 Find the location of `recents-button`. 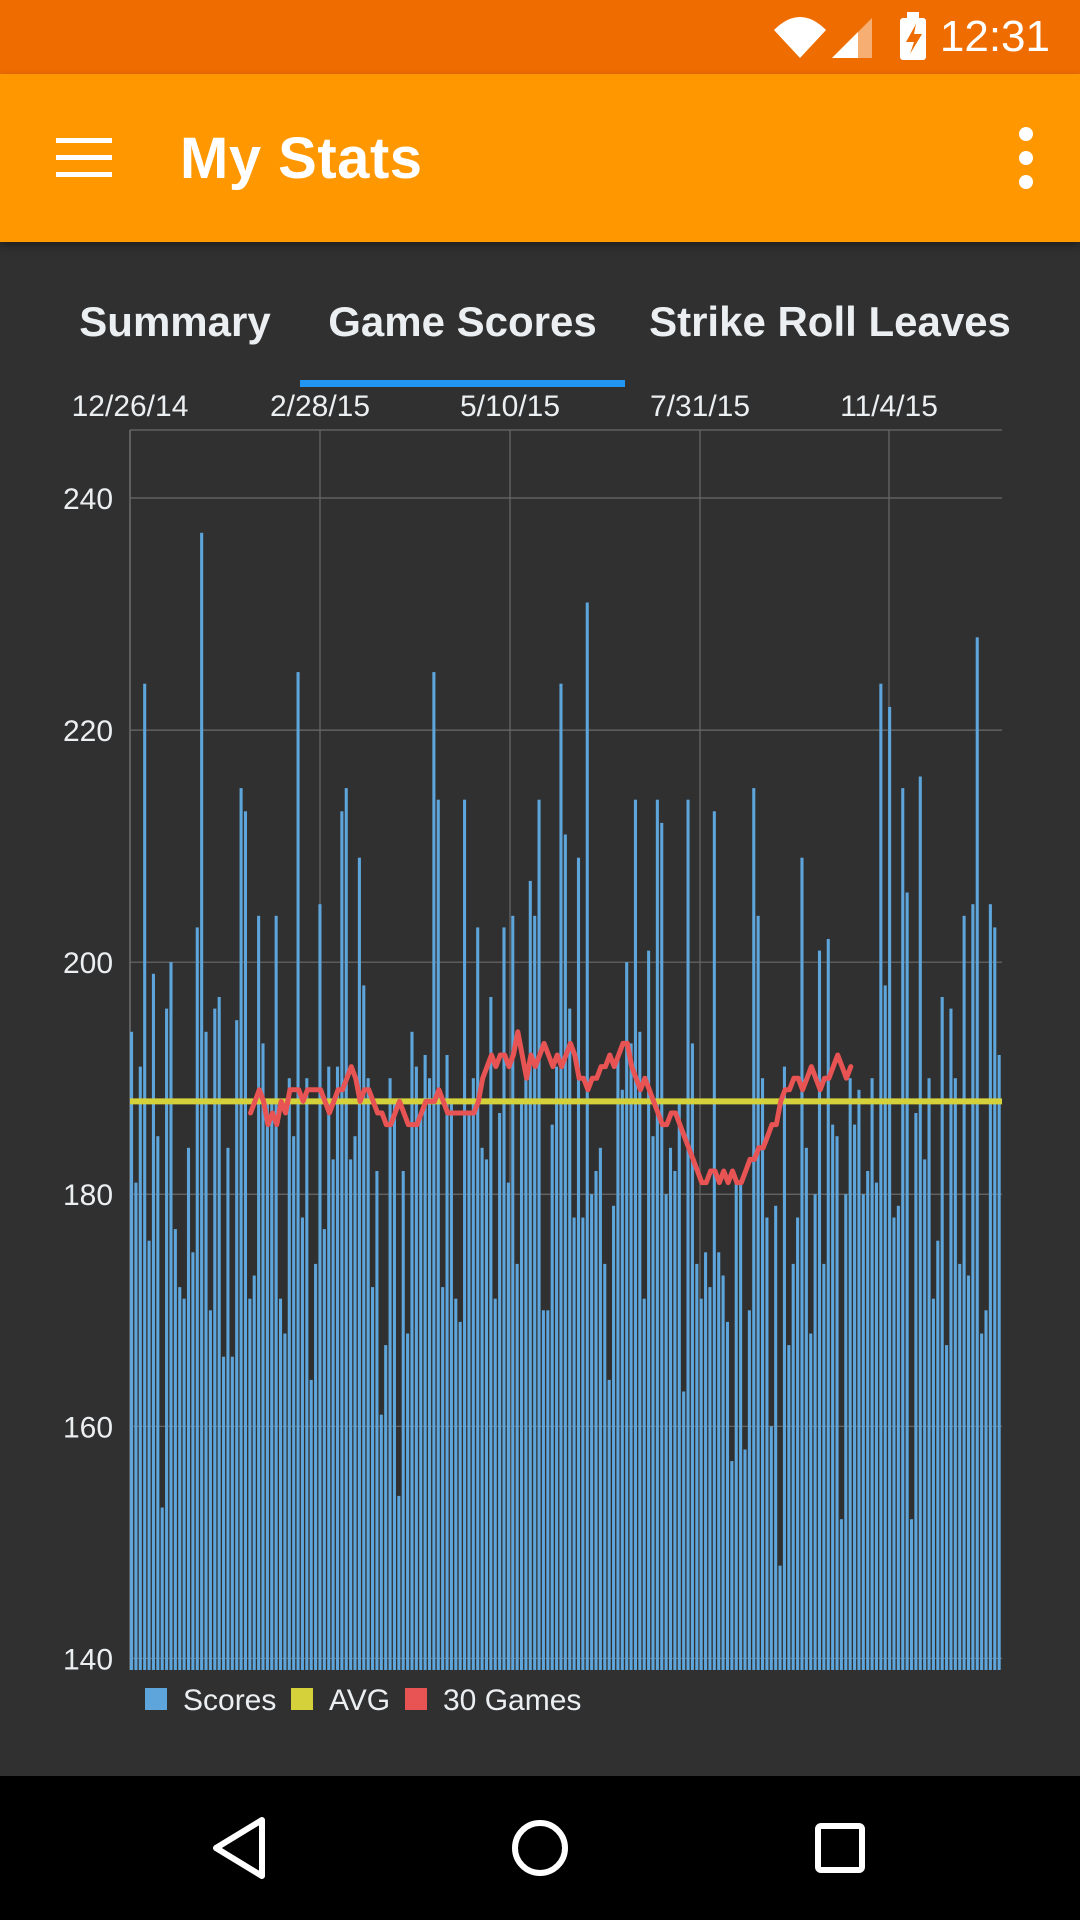

recents-button is located at coordinates (840, 1848).